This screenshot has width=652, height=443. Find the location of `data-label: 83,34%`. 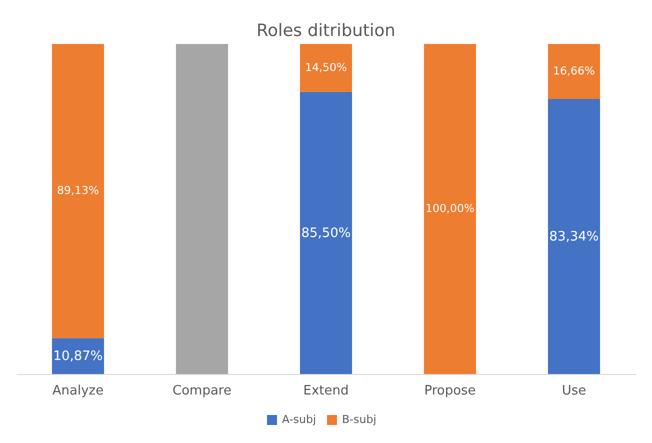

data-label: 83,34% is located at coordinates (574, 236).